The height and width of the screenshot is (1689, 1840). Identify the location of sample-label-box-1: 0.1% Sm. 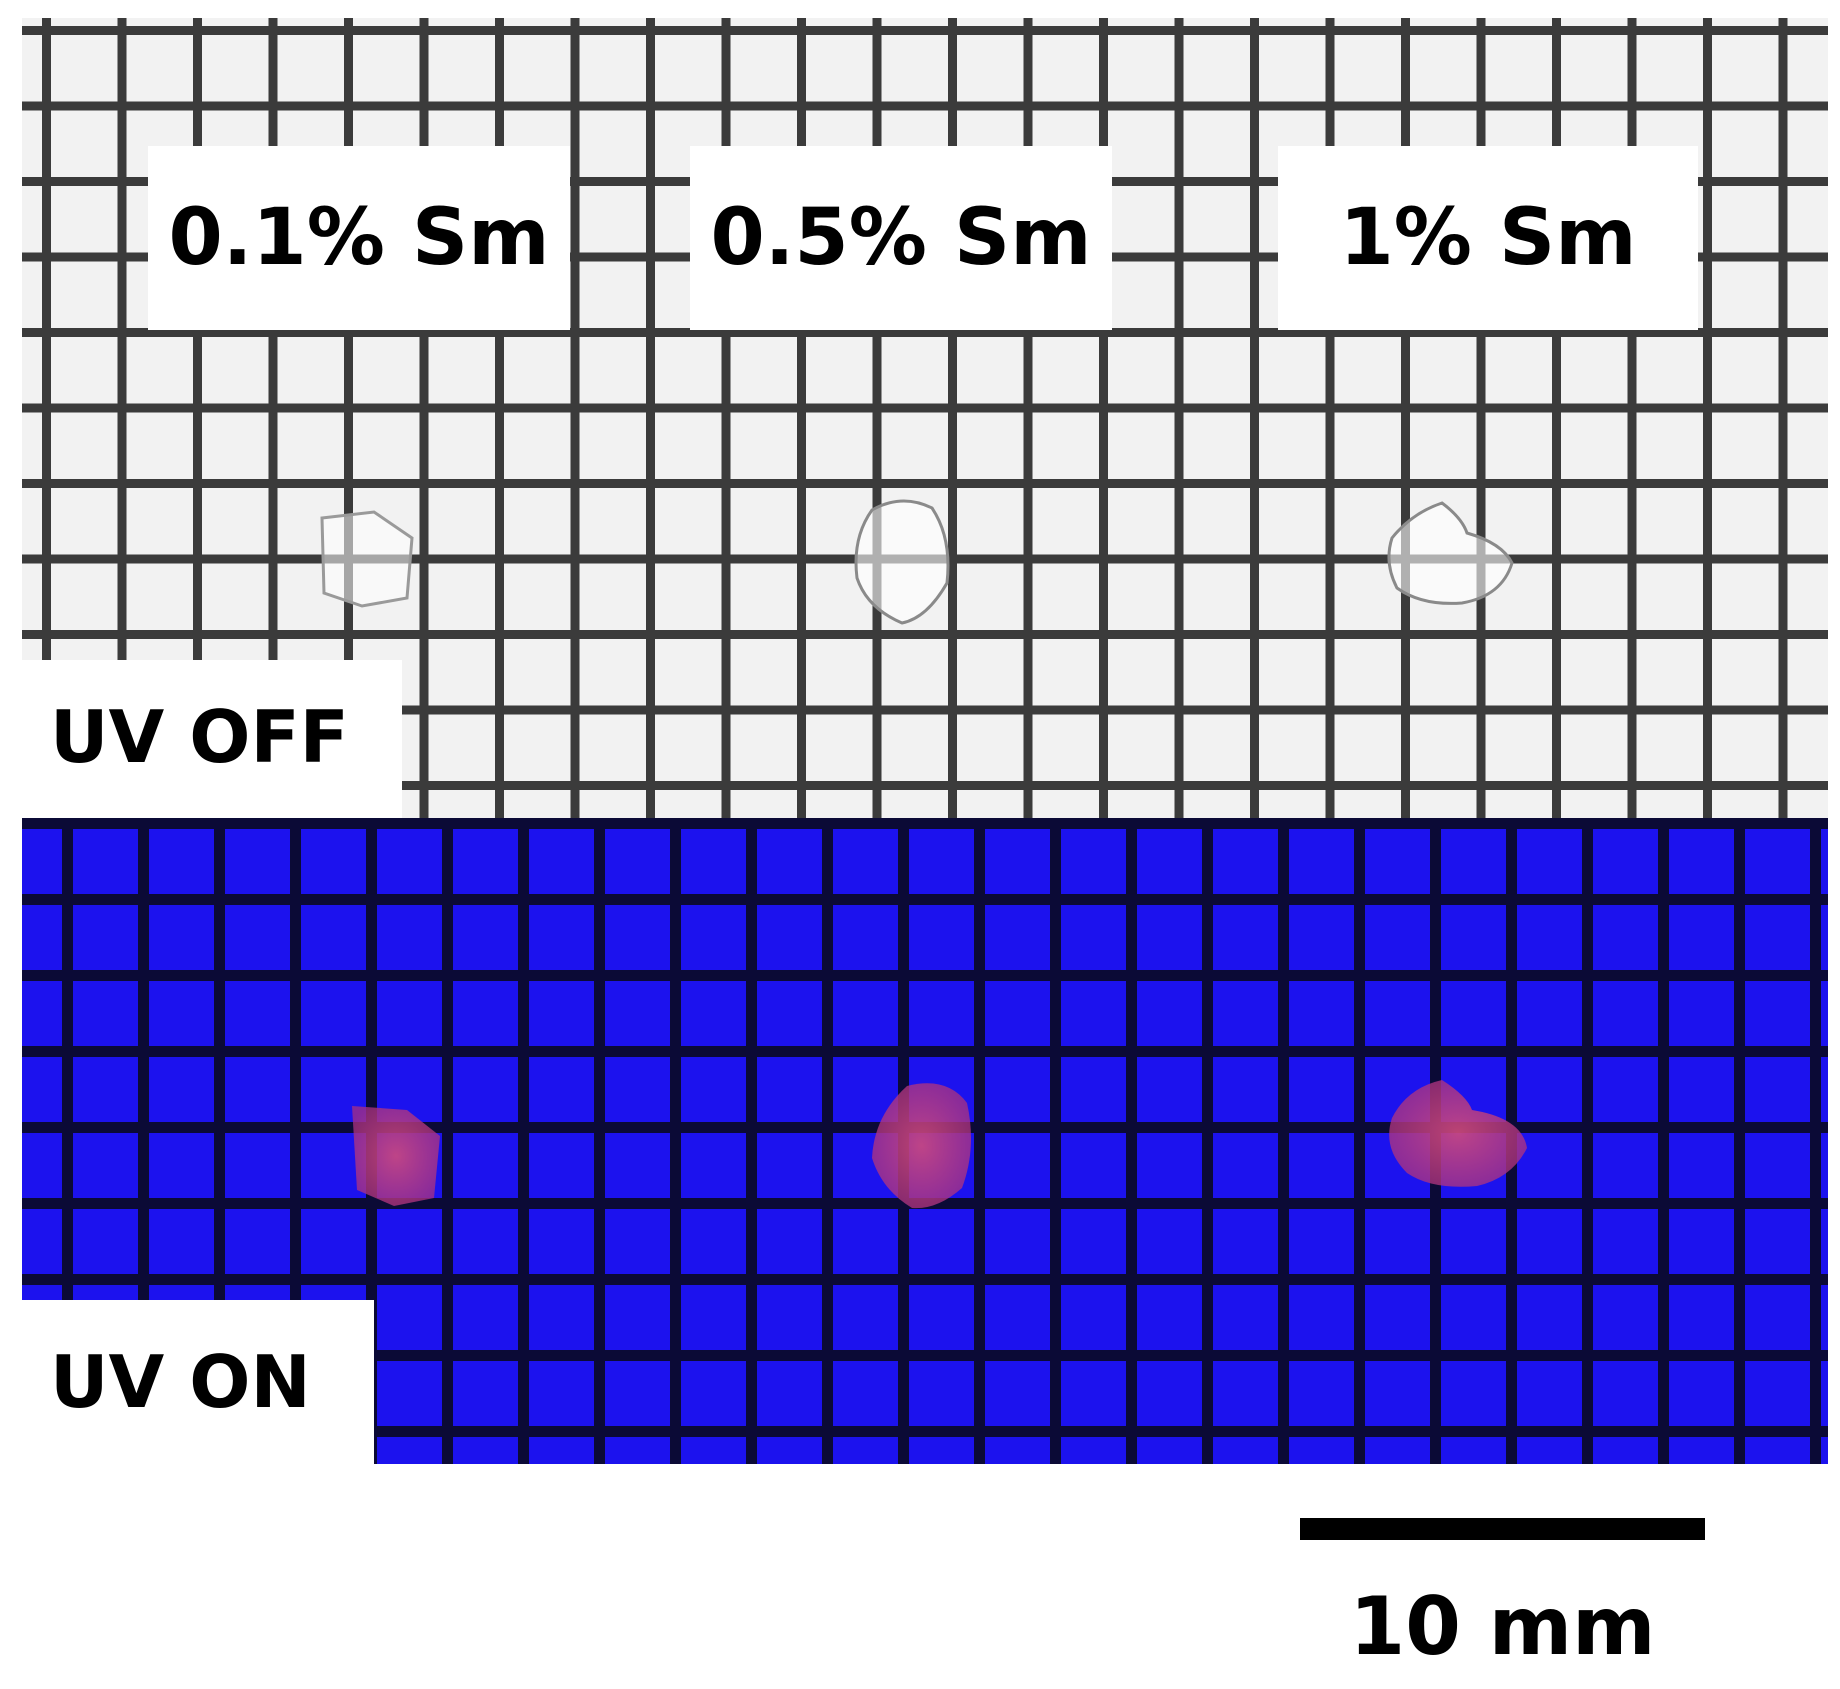
(359, 238).